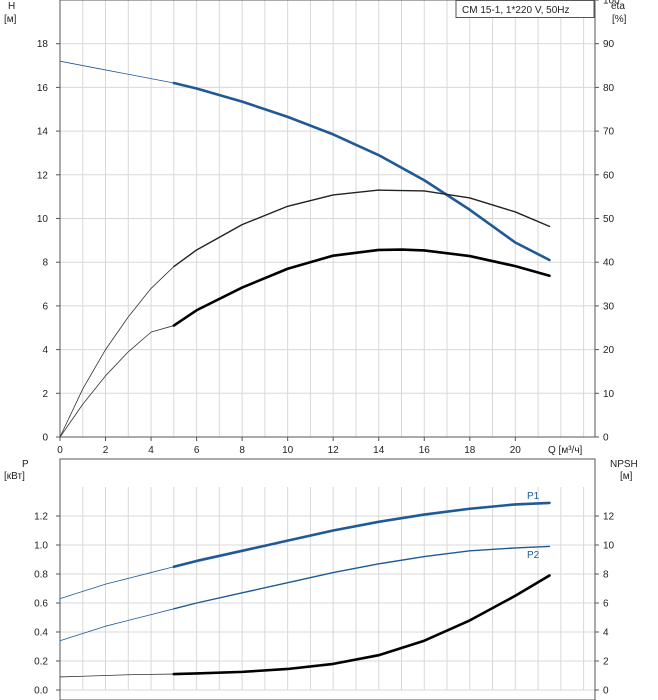 The height and width of the screenshot is (700, 658). What do you see at coordinates (609, 263) in the screenshot?
I see `y-right-tick-label: 40` at bounding box center [609, 263].